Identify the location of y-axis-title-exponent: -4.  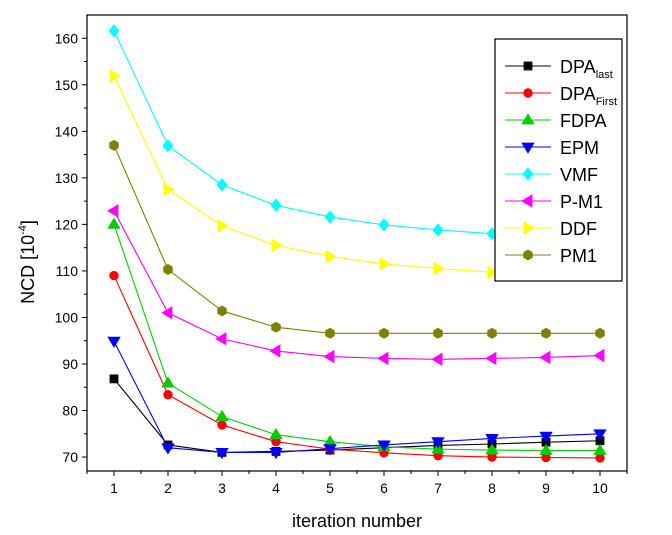
(23, 230).